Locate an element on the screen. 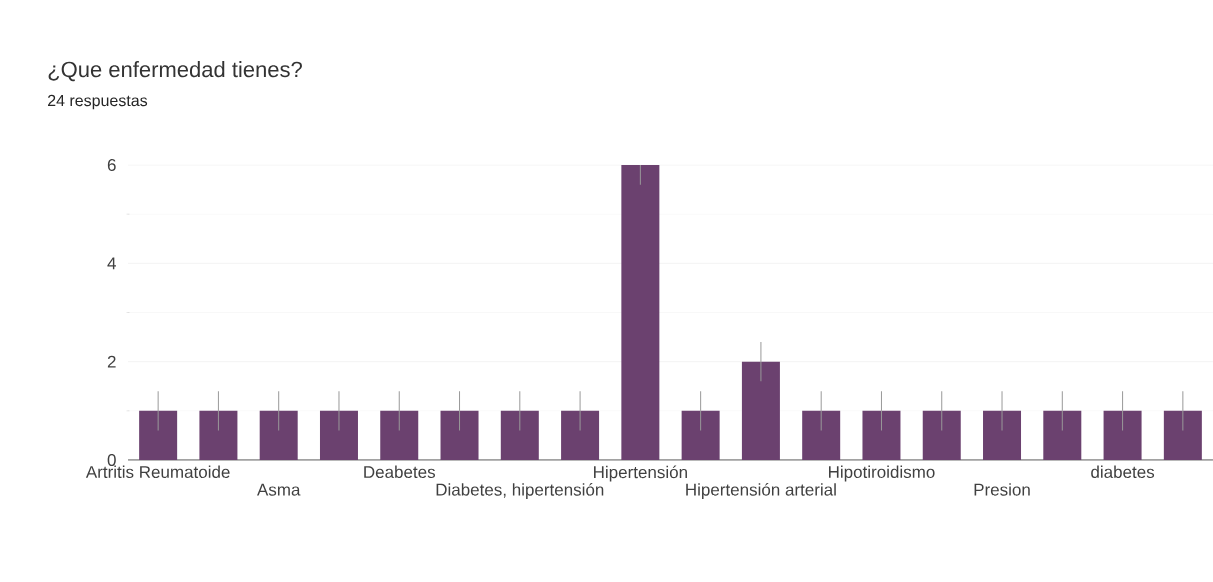 Image resolution: width=1213 pixels, height=582 pixels. x-tick-label: Asma is located at coordinates (279, 489).